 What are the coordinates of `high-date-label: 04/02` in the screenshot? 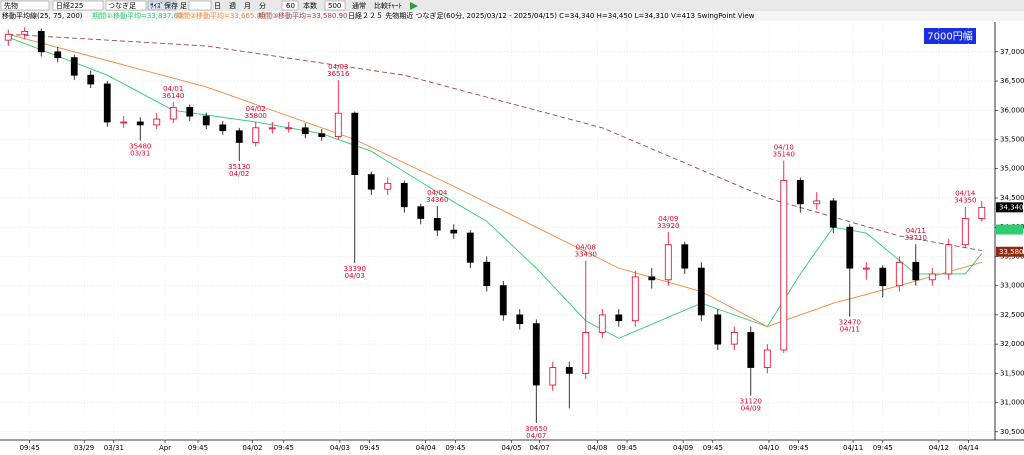 It's located at (256, 109).